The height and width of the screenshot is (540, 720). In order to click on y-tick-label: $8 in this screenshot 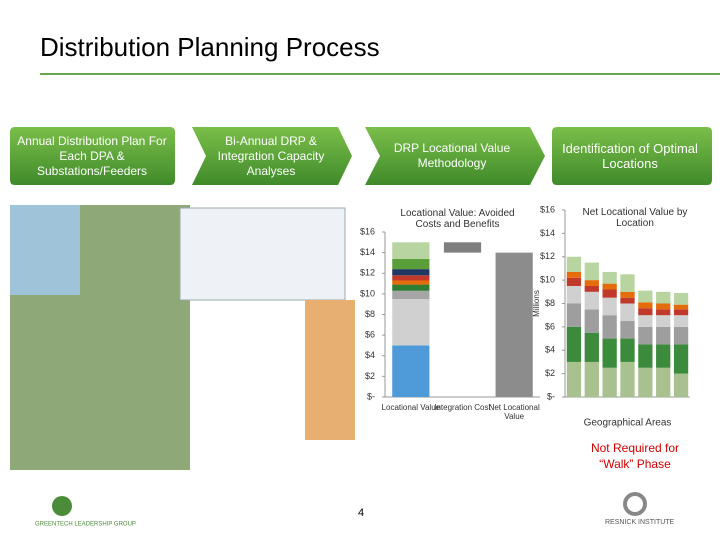, I will do `click(550, 303)`.